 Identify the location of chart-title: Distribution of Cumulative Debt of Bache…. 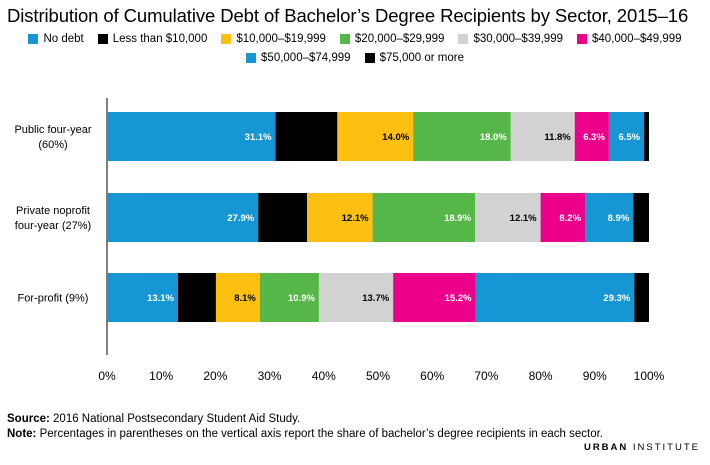
(348, 15).